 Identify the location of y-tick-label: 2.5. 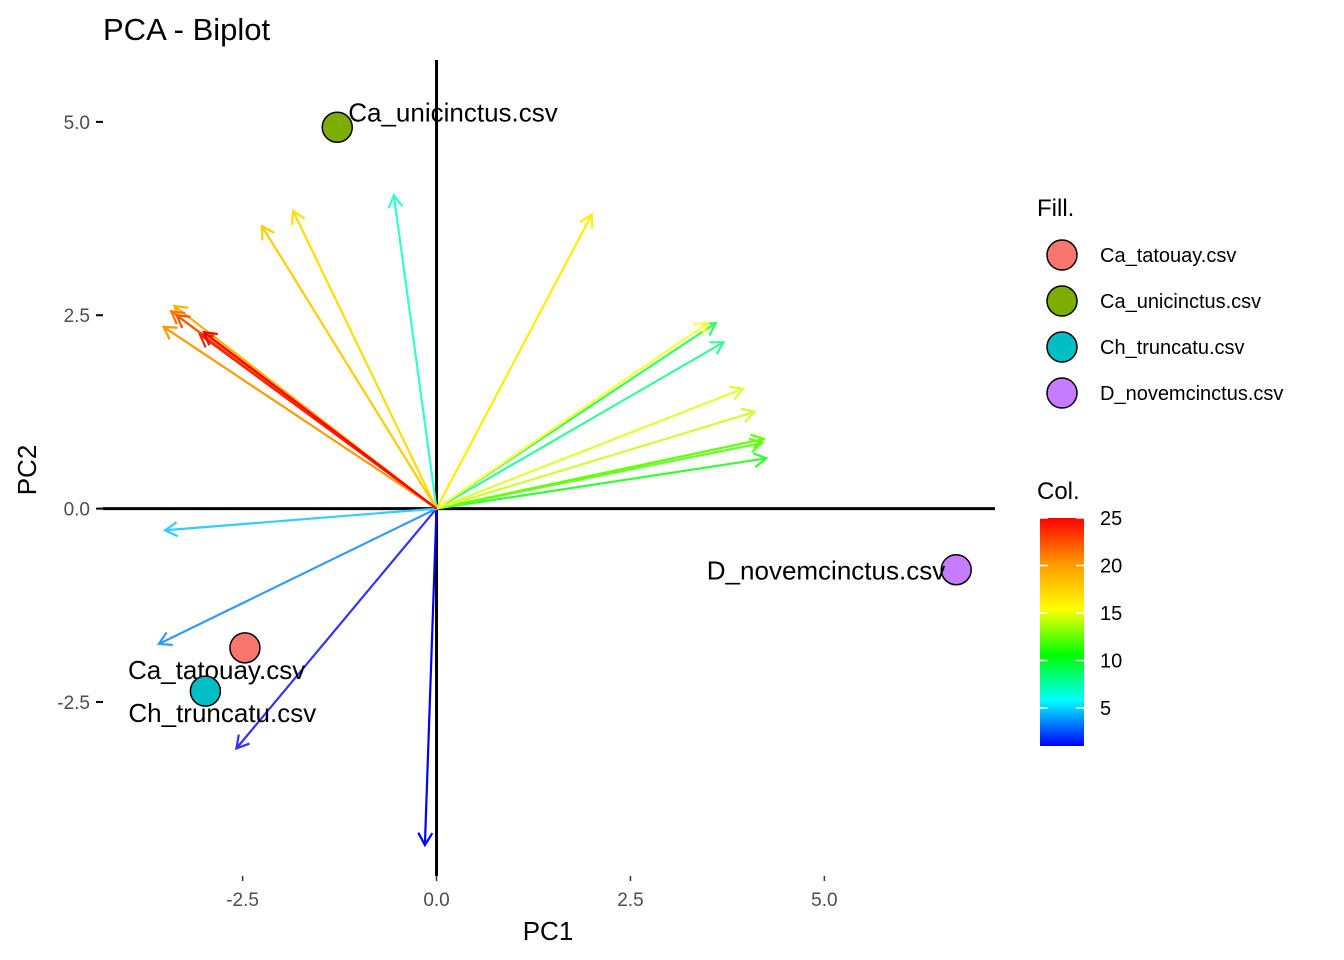
(77, 316).